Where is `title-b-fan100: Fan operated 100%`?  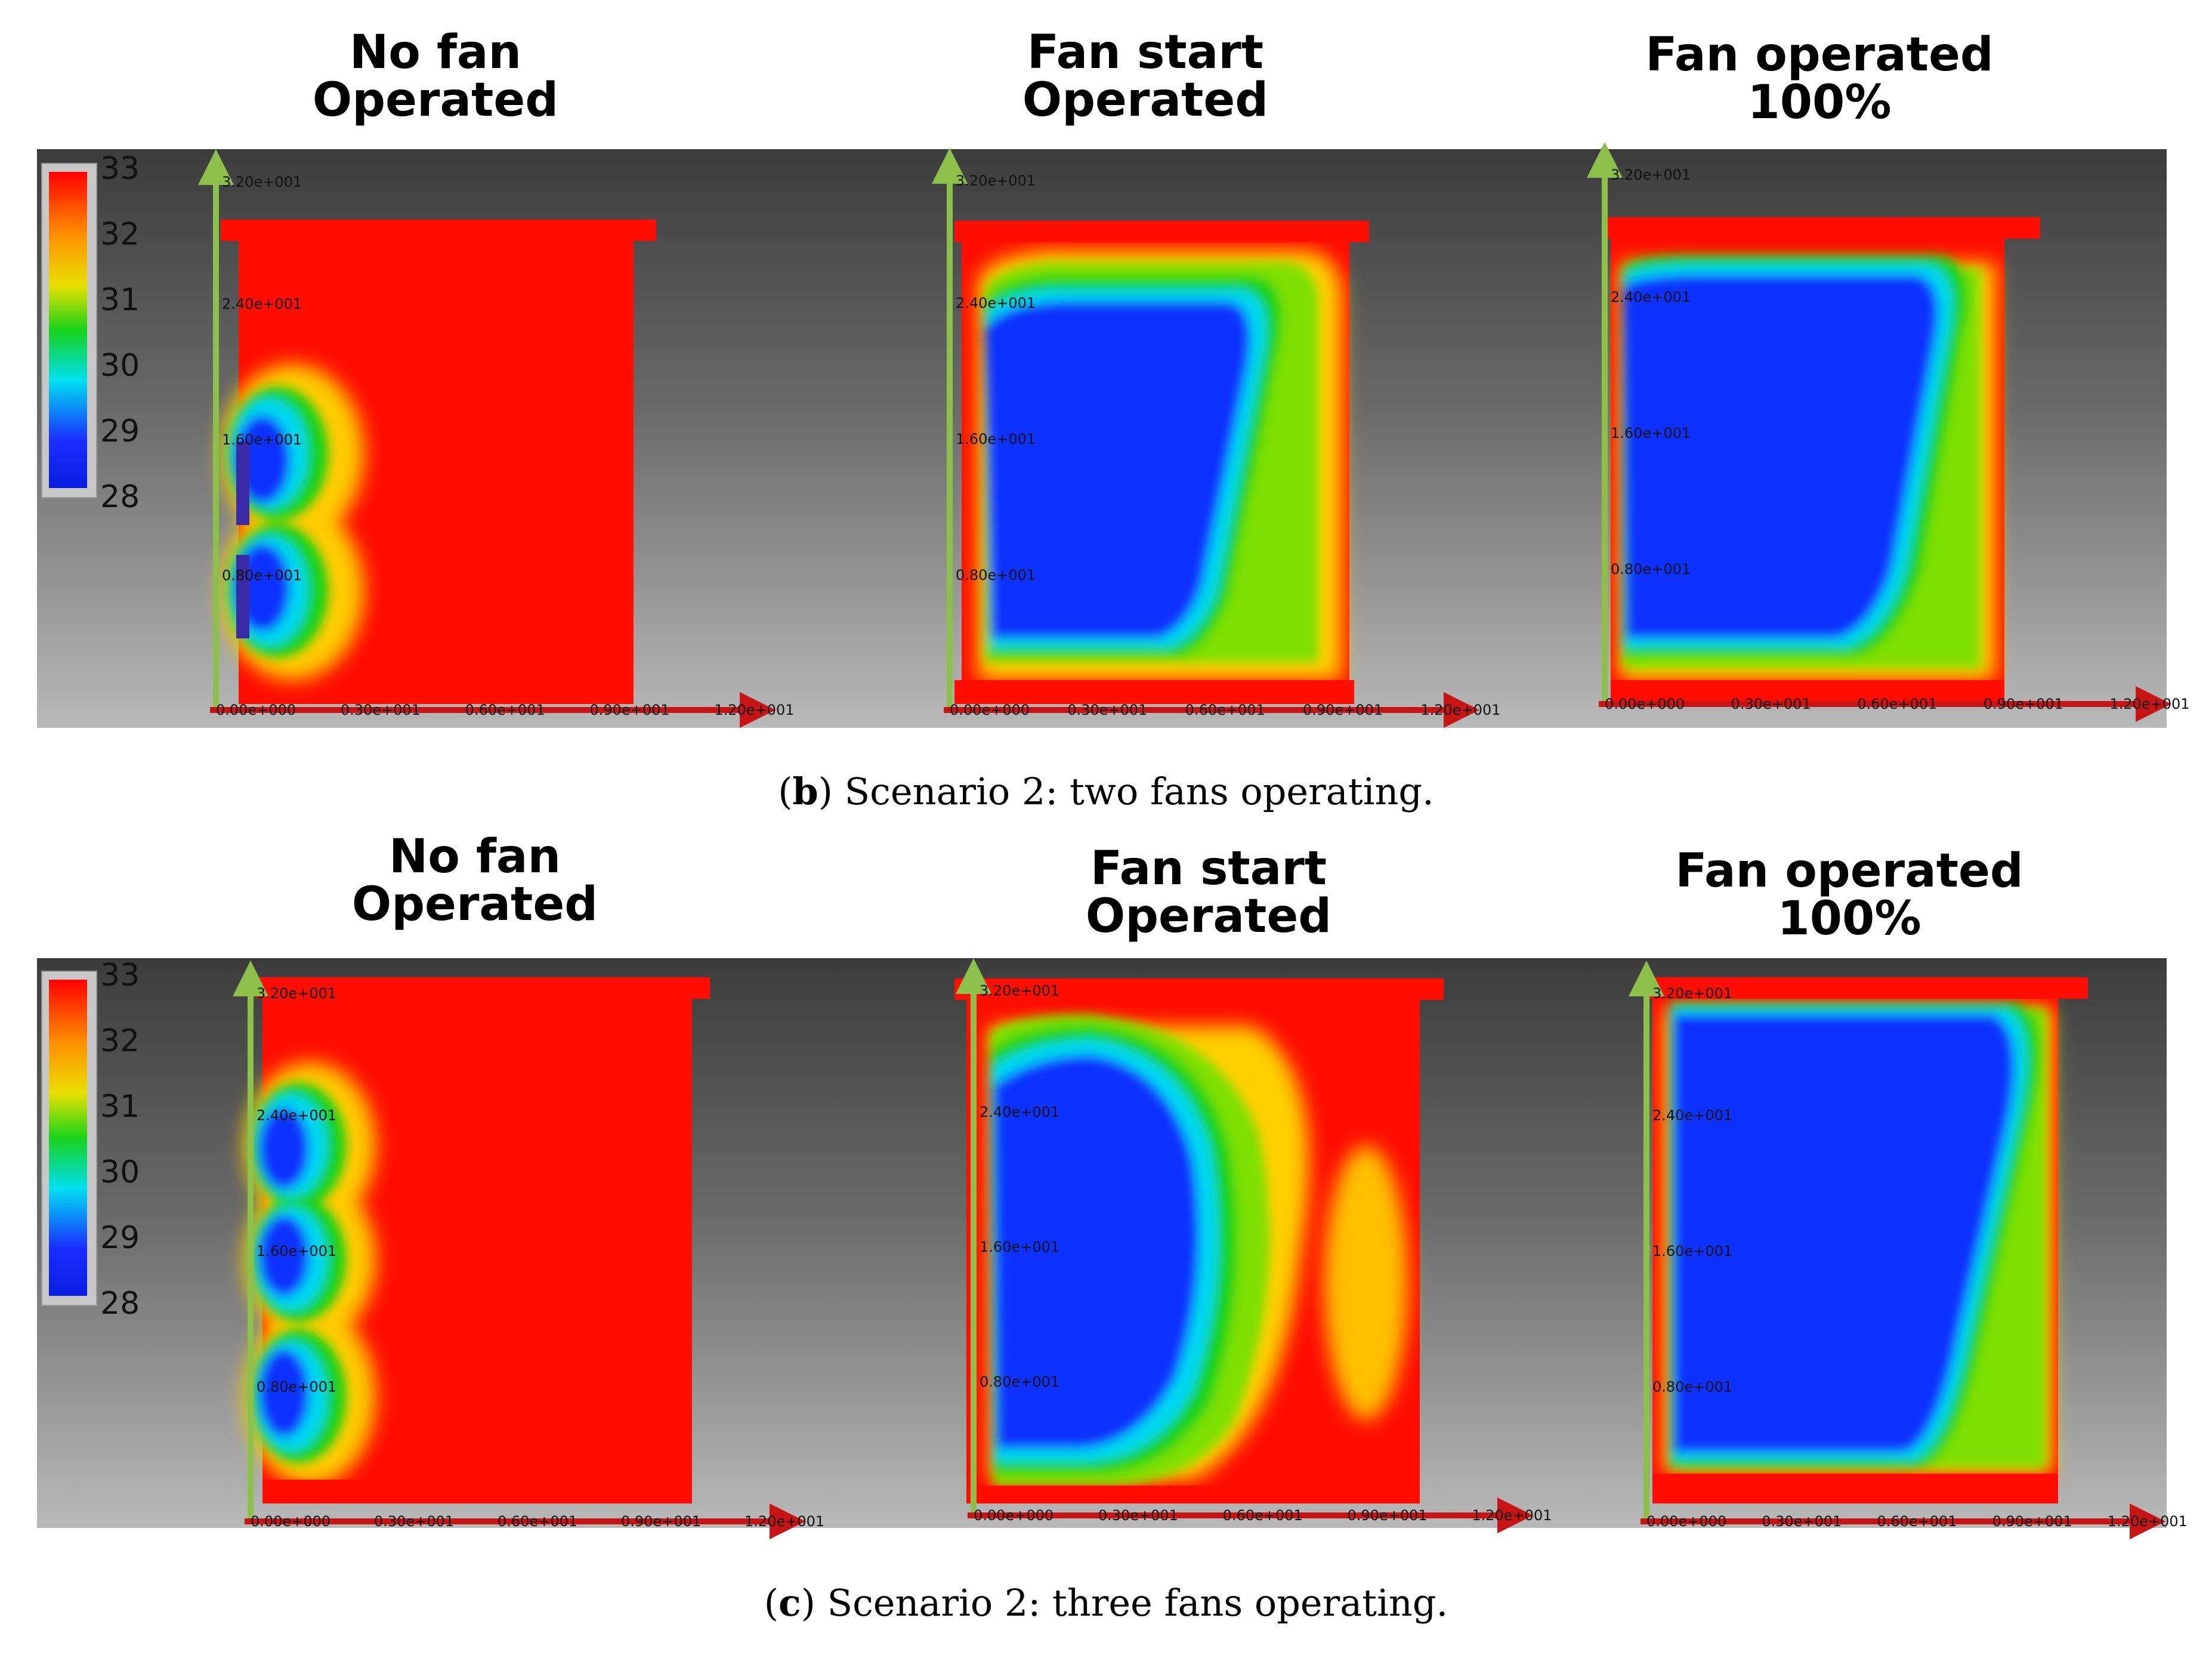 title-b-fan100: Fan operated 100% is located at coordinates (1819, 79).